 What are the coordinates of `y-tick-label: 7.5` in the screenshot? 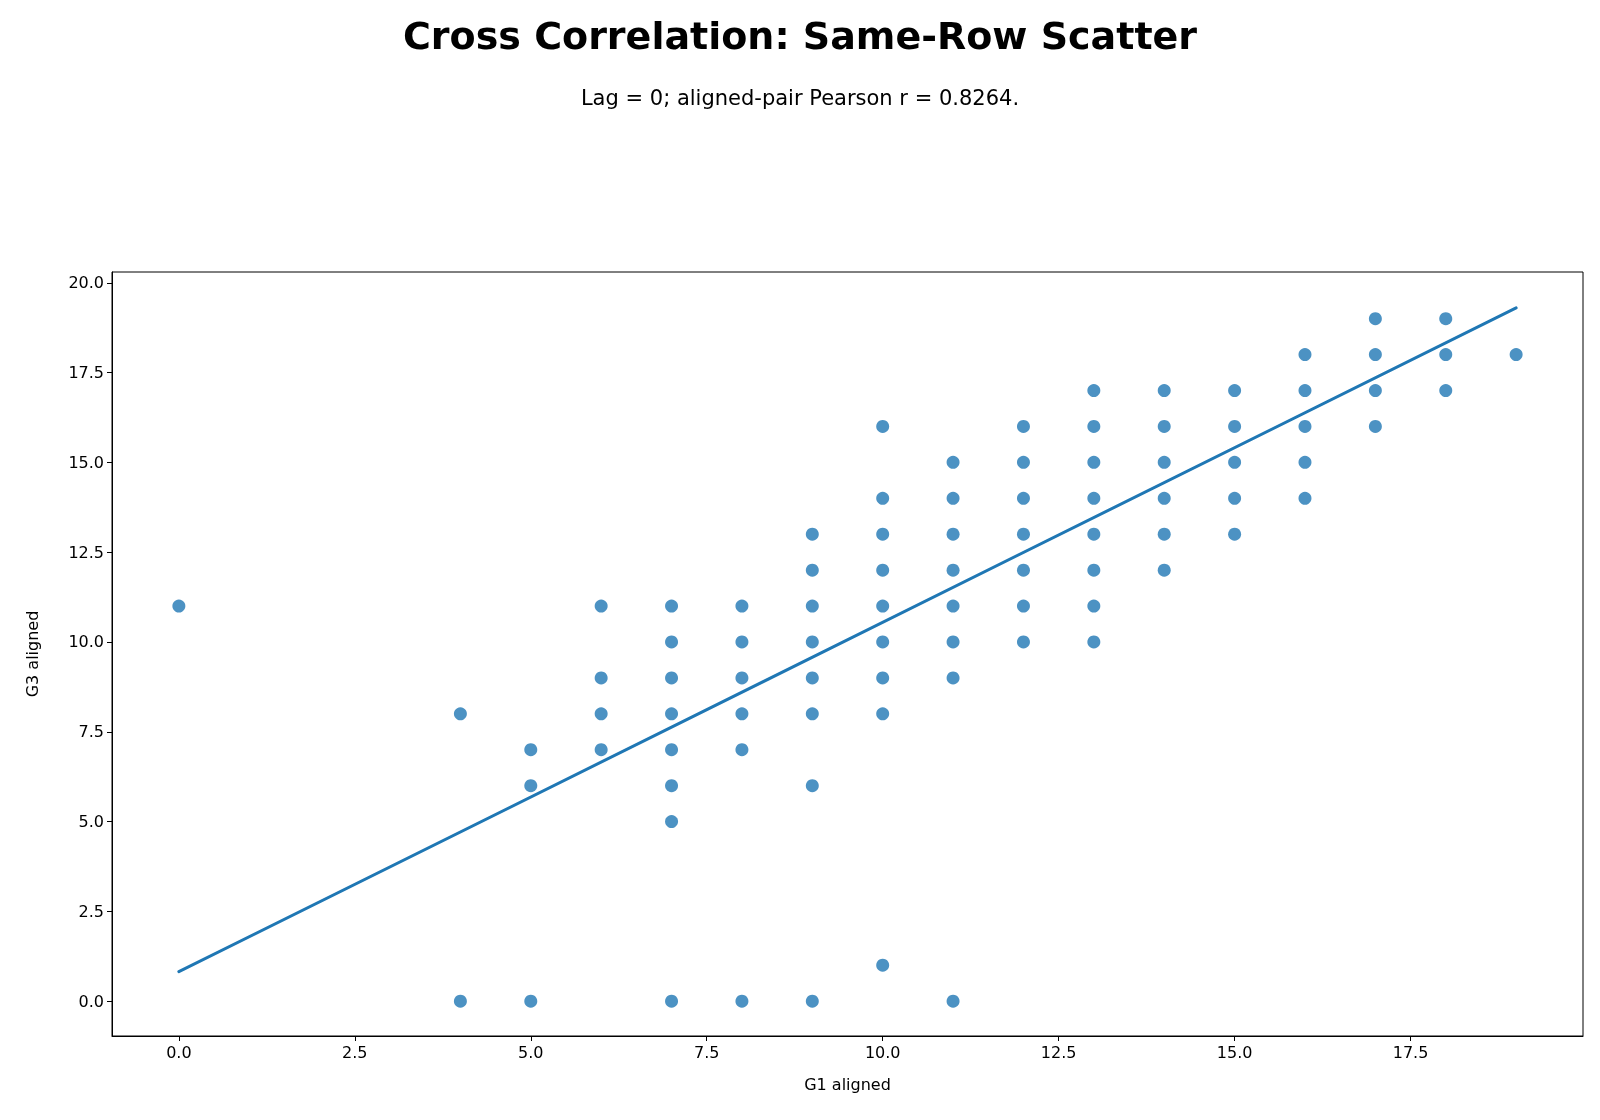 It's located at (91, 732).